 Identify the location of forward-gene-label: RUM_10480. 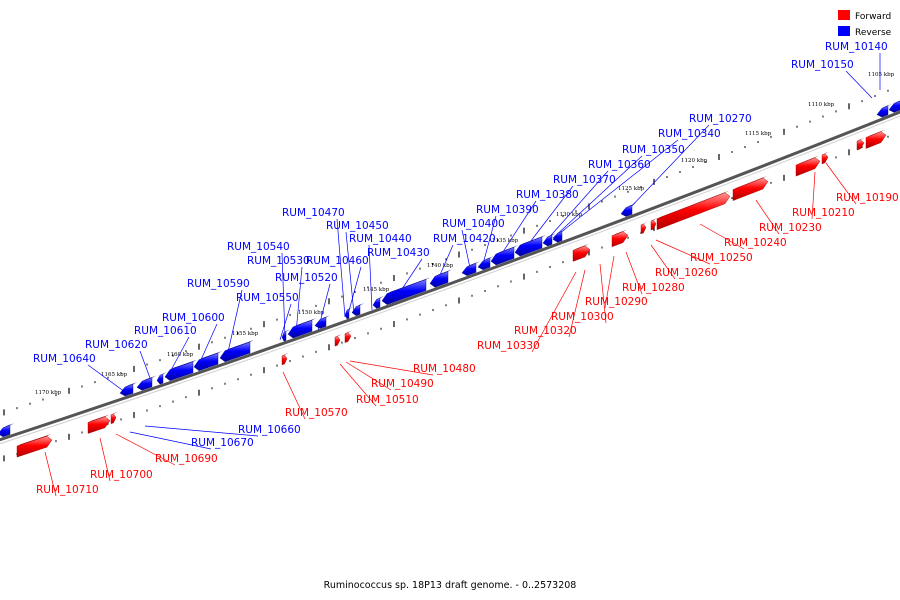
(444, 369).